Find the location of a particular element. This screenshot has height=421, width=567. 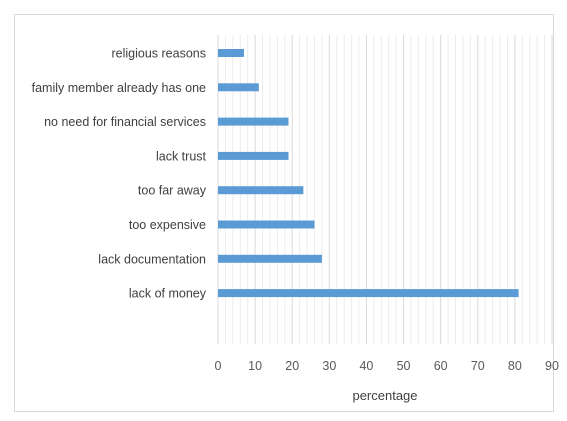

x-axis-title: percentage is located at coordinates (384, 395).